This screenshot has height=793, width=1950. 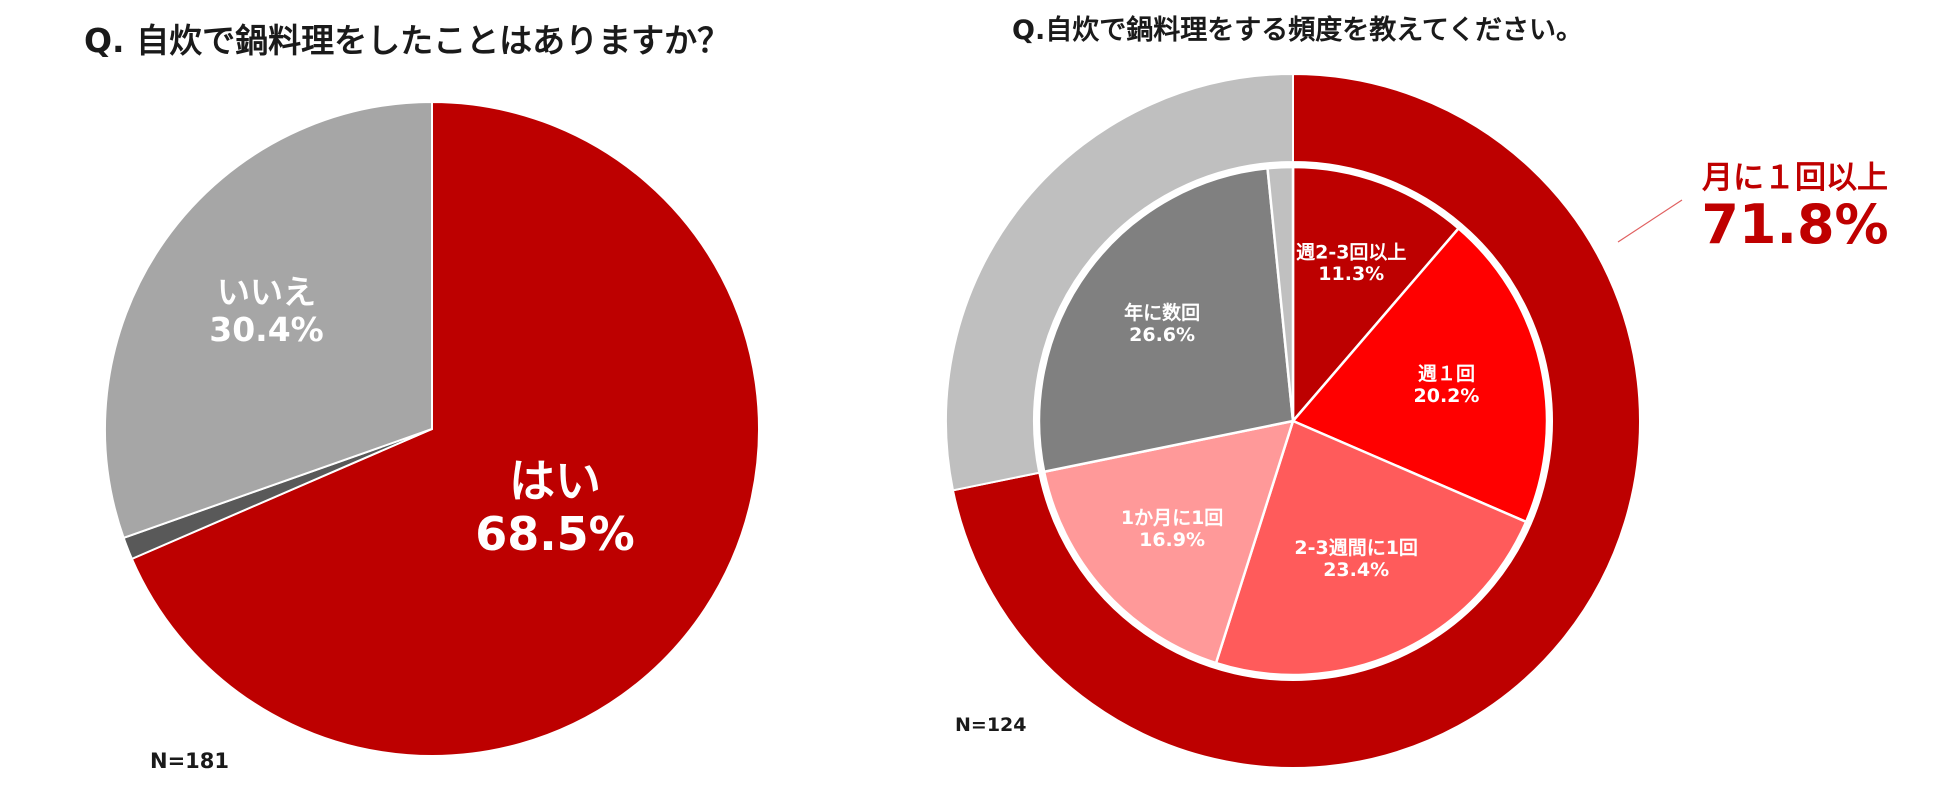 I want to click on inner-slice-2-3週間に1回-label: 2-3週間に1回, so click(x=1356, y=548).